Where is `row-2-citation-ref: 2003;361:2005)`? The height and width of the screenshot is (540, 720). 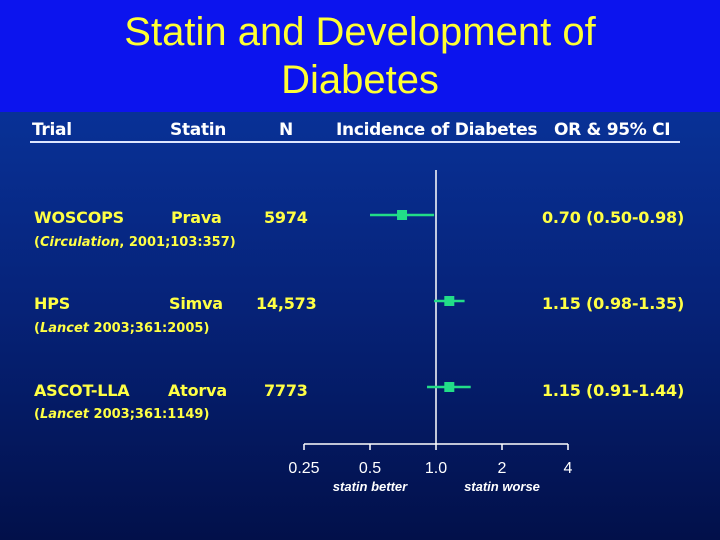
row-2-citation-ref: 2003;361:2005) is located at coordinates (149, 328).